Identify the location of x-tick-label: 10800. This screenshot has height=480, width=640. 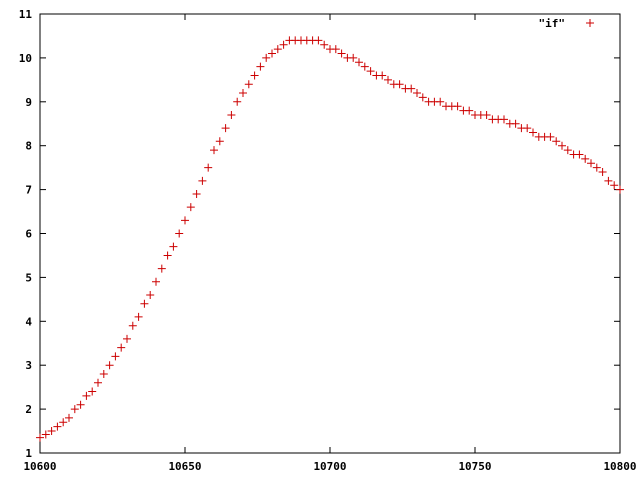
(619, 466).